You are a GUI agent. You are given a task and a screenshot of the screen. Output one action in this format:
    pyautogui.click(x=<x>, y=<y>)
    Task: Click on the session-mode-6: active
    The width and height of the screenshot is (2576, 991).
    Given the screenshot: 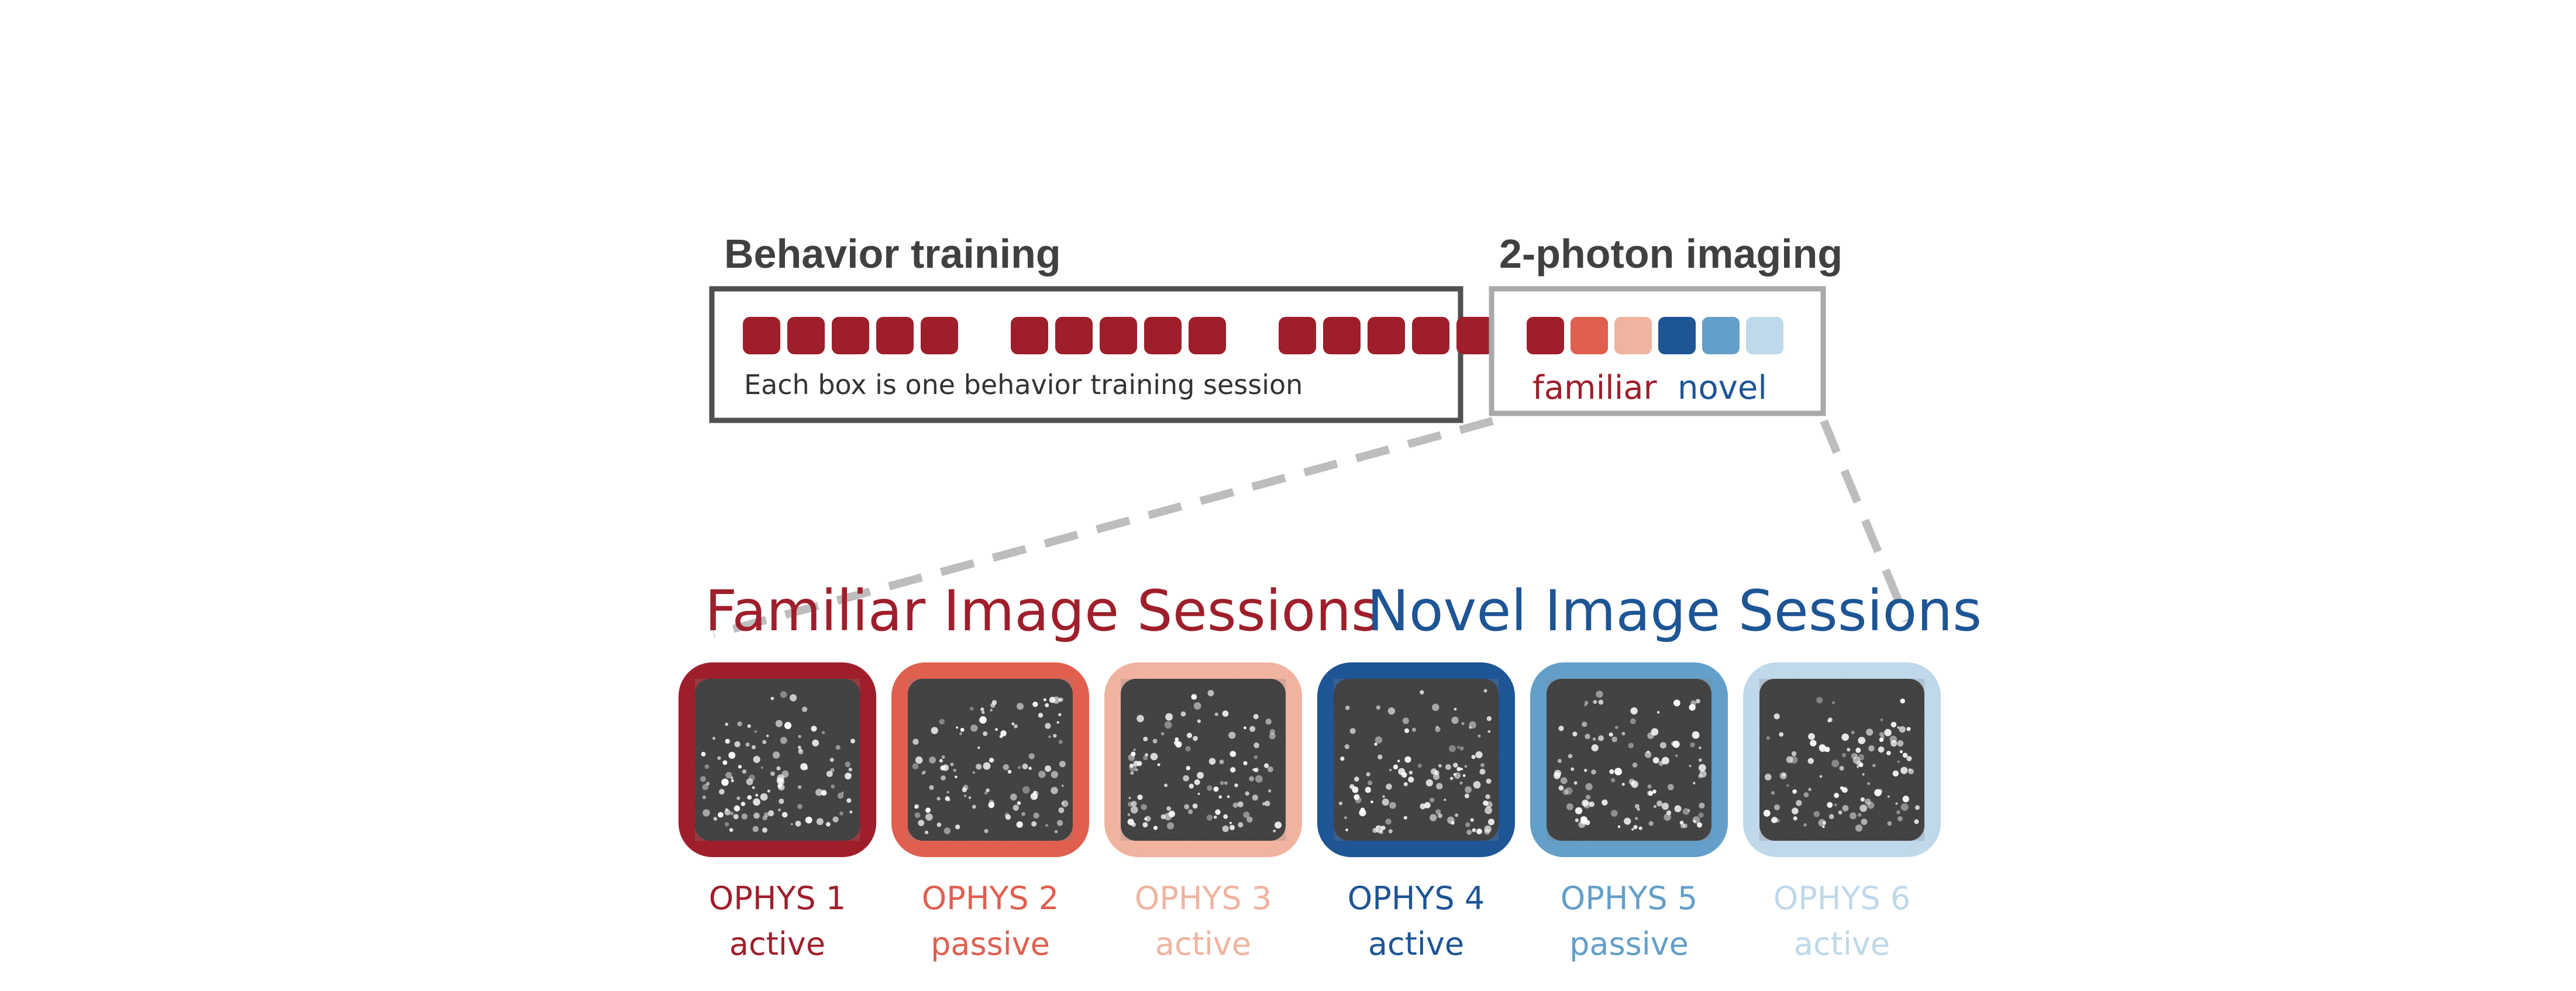 What is the action you would take?
    pyautogui.click(x=1842, y=944)
    